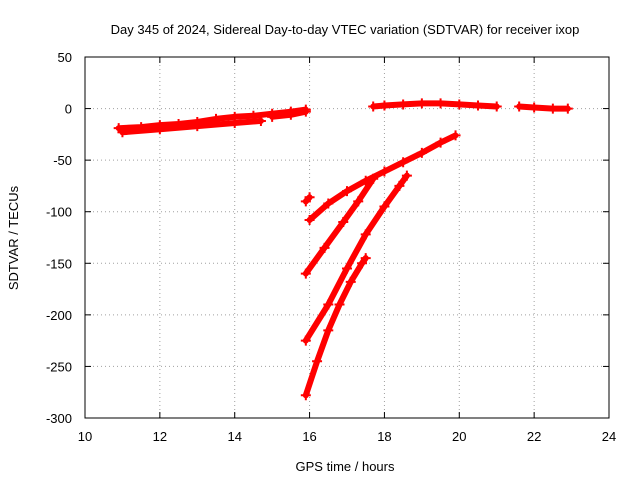 This screenshot has height=480, width=640. Describe the element at coordinates (534, 436) in the screenshot. I see `x-tick-label: 22` at that location.